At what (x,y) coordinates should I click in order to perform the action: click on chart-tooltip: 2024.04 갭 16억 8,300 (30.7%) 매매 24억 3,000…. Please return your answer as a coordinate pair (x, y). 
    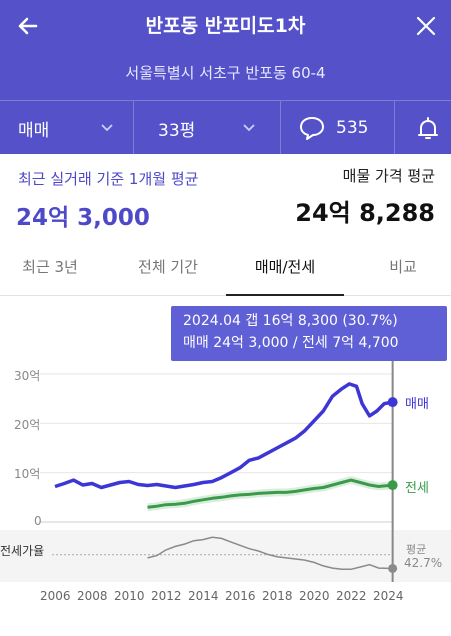
    Looking at the image, I should click on (309, 333).